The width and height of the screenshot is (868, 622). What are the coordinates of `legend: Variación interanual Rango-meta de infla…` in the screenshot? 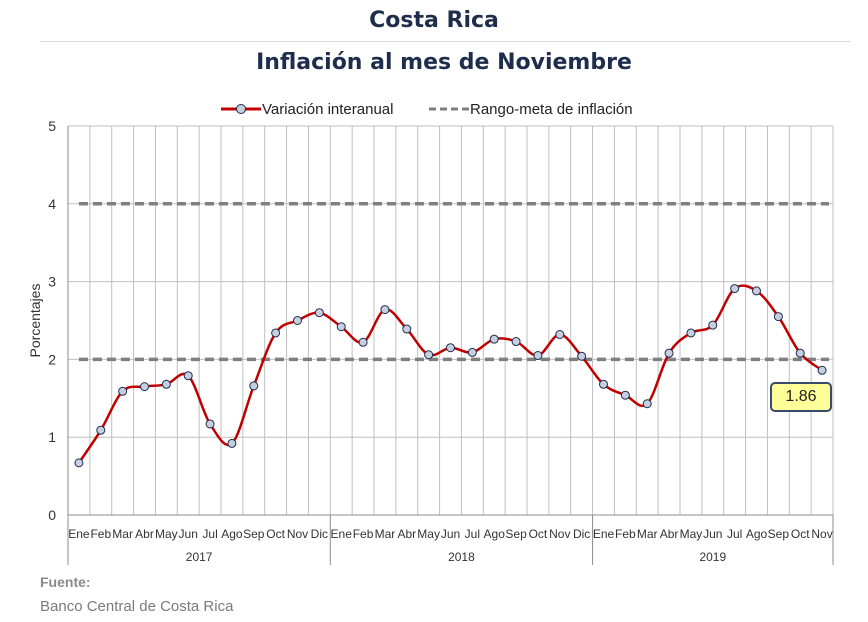 It's located at (434, 109).